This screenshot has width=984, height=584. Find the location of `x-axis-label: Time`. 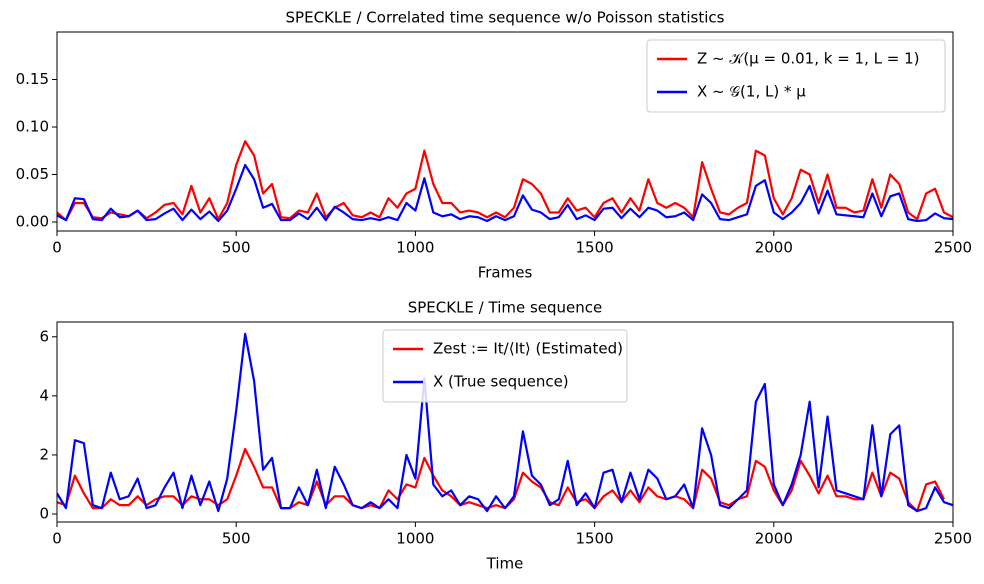

x-axis-label: Time is located at coordinates (505, 564).